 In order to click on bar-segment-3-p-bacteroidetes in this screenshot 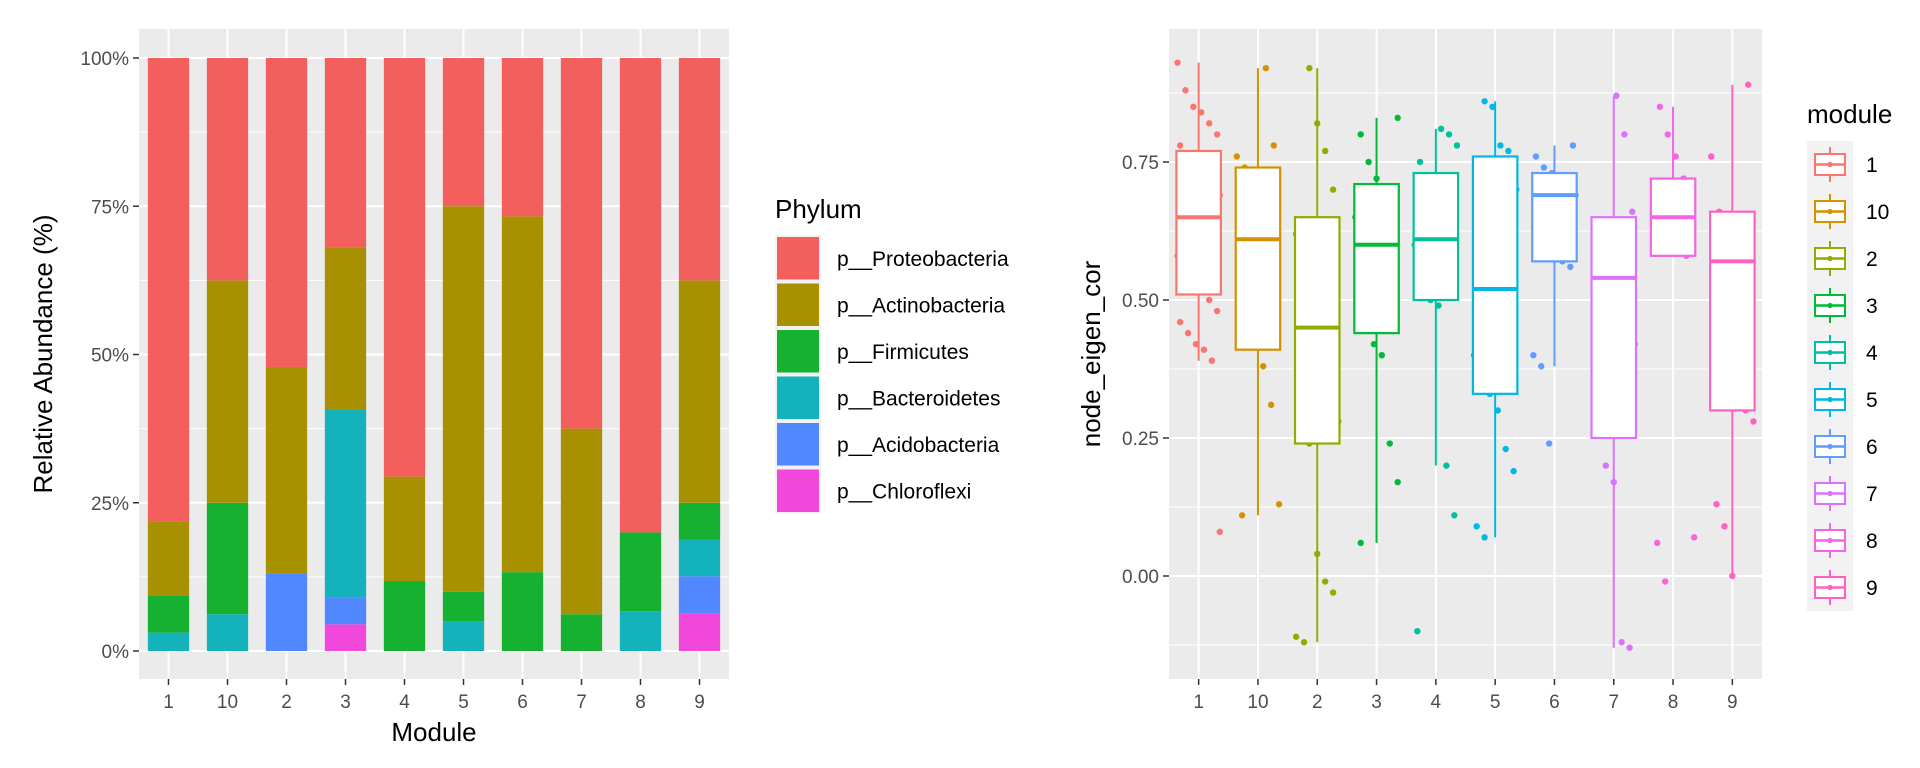, I will do `click(345, 503)`.